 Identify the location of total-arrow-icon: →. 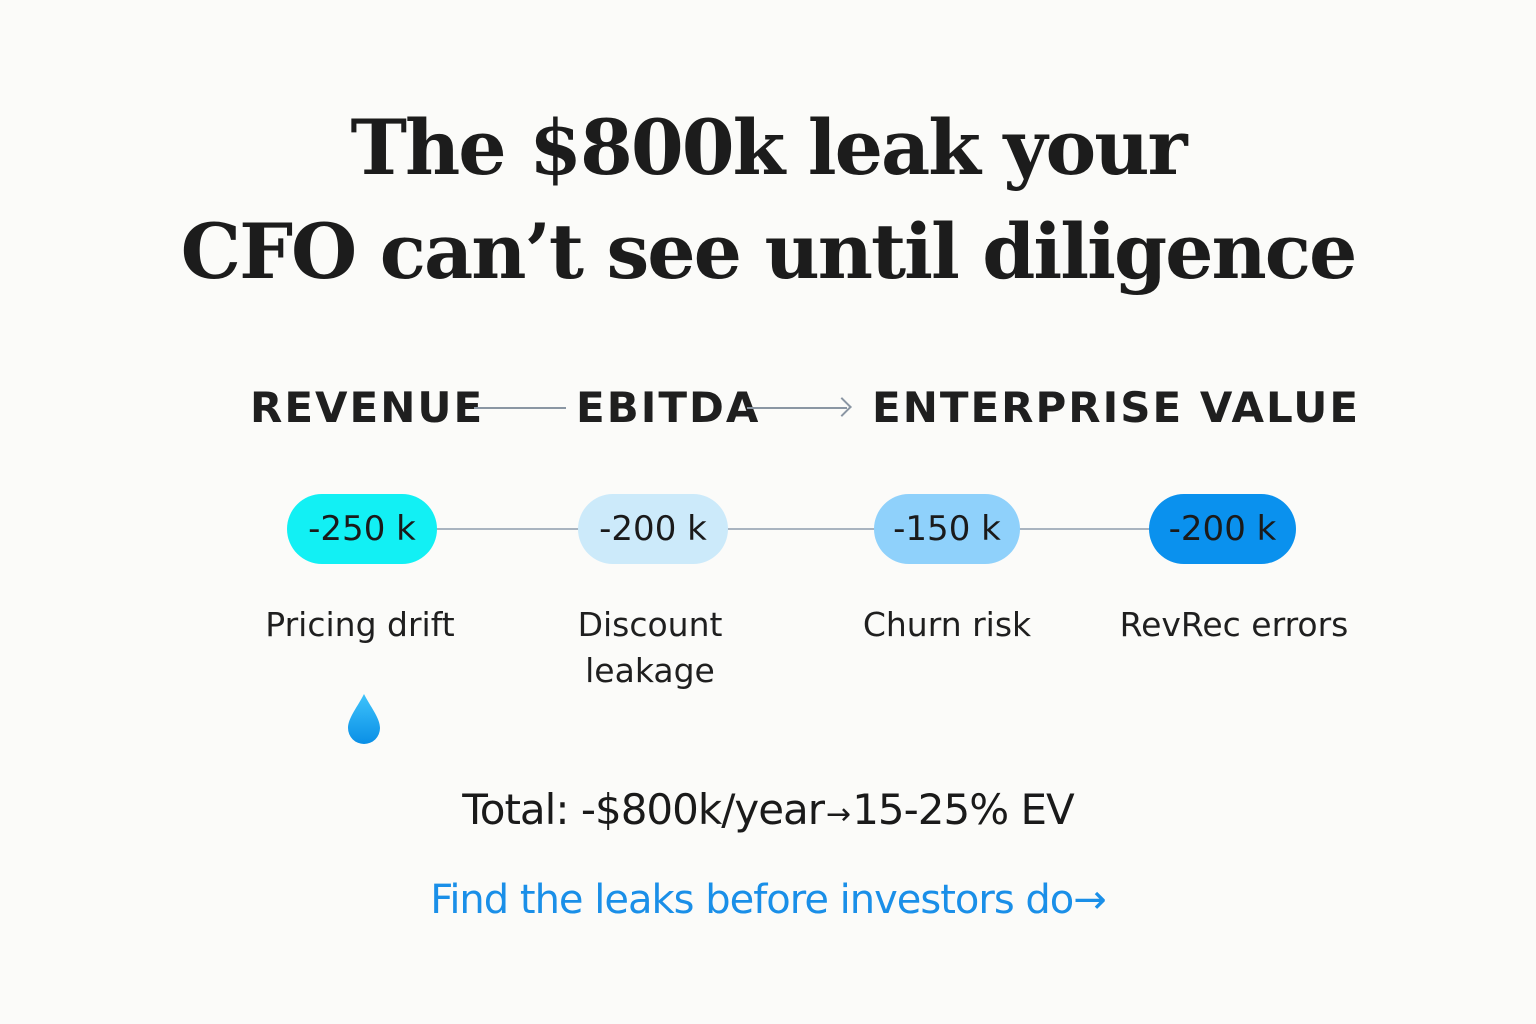
(838, 814).